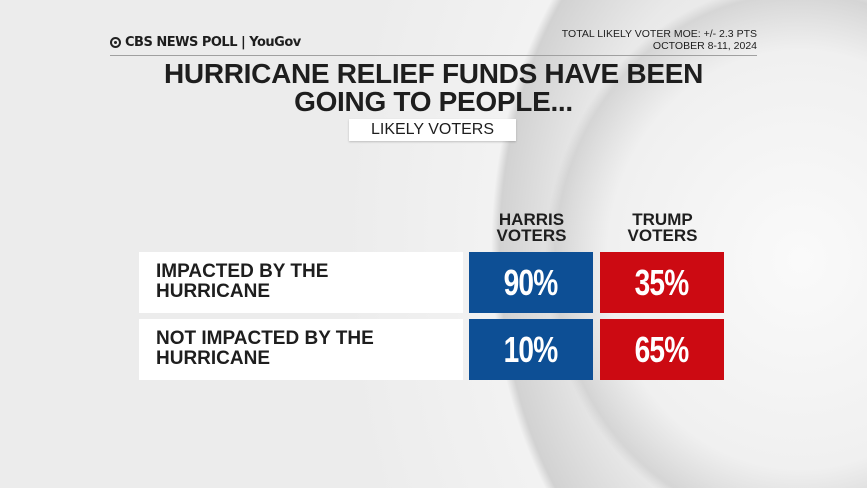 The width and height of the screenshot is (867, 488). I want to click on row-label: NOT IMPACTED BY THE HURRICANE, so click(301, 349).